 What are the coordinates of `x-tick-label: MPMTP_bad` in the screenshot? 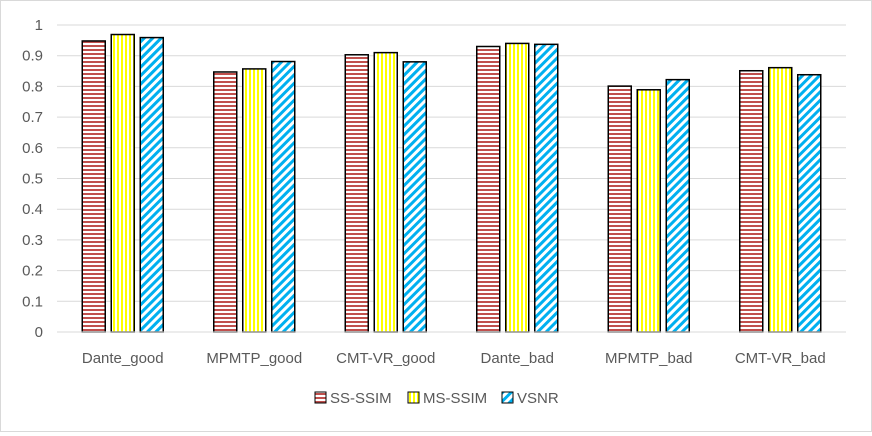 It's located at (649, 358).